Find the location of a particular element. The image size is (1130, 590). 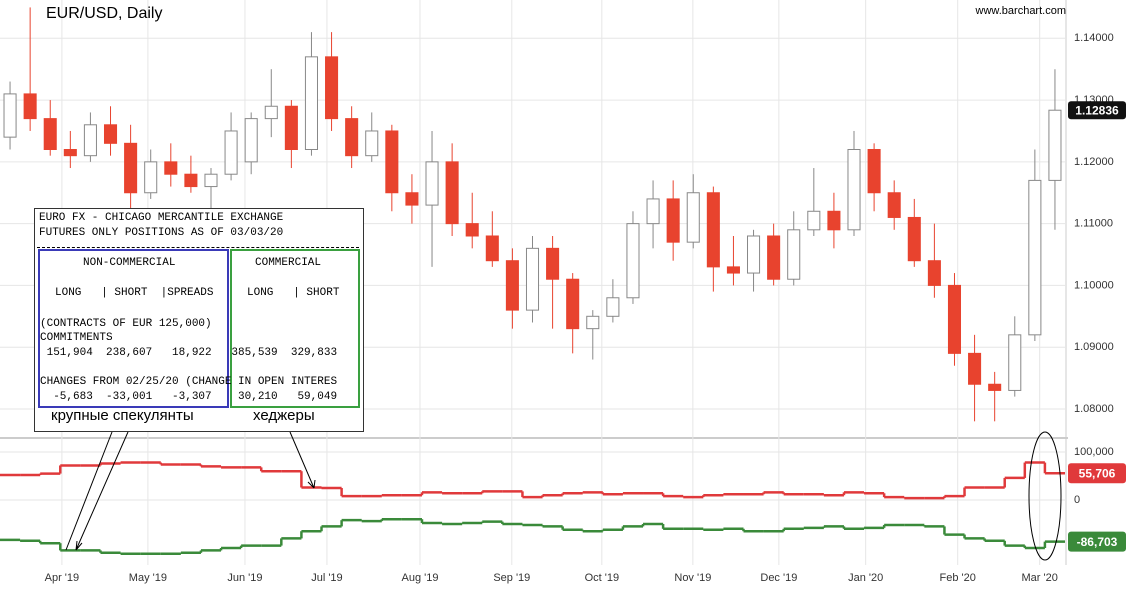

x-tick-label: Mar '20 is located at coordinates (1040, 578).